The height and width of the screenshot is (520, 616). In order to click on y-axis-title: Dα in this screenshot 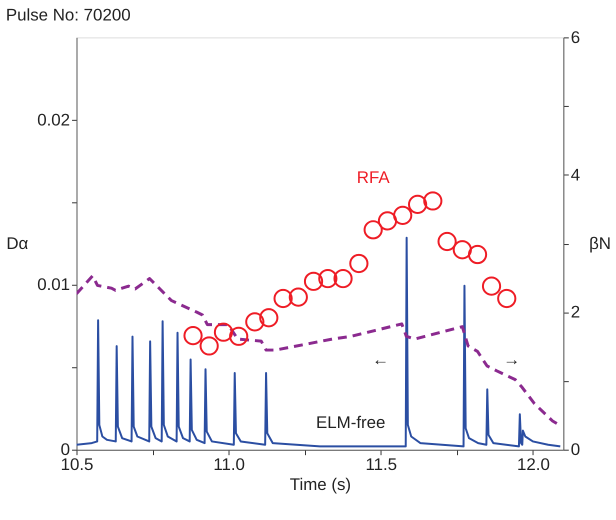, I will do `click(17, 244)`.